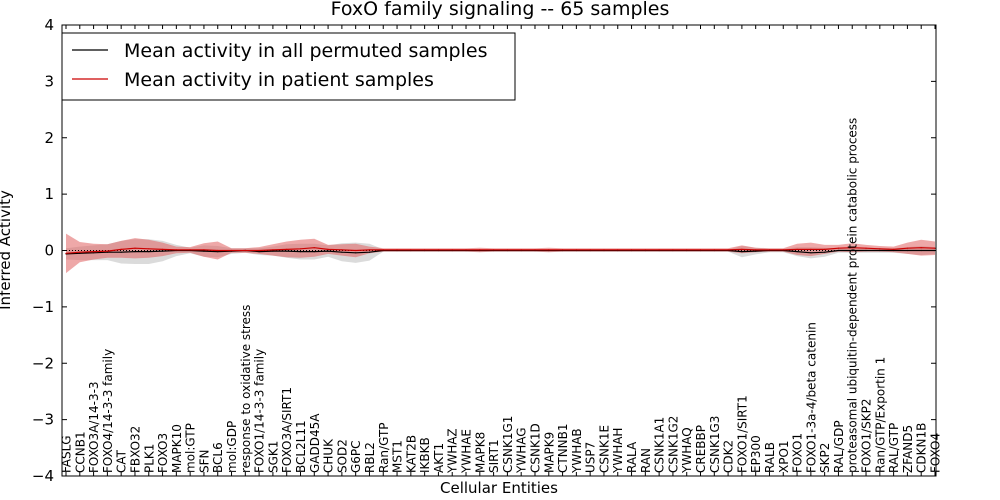  What do you see at coordinates (467, 451) in the screenshot?
I see `x-tick-label: YWHAE` at bounding box center [467, 451].